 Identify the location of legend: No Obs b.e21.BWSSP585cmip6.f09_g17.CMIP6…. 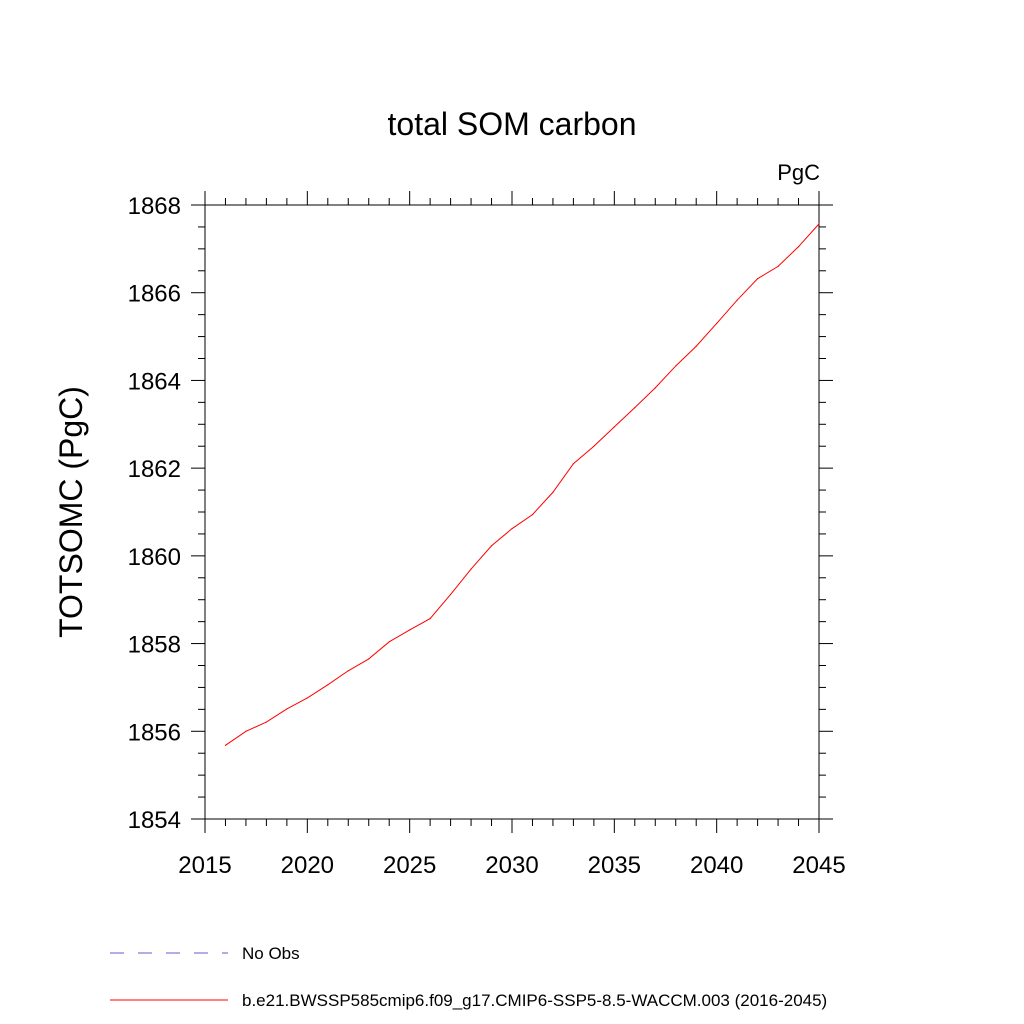
(468, 977).